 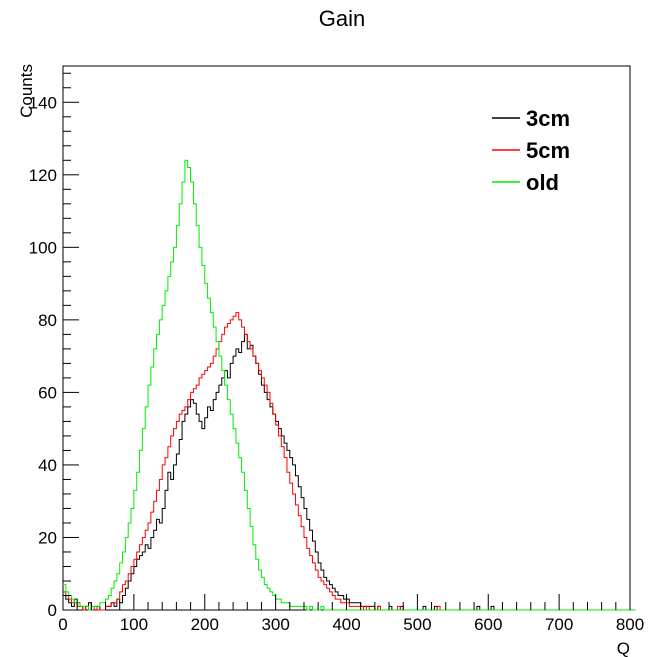 I want to click on y-tick-label: 120, so click(x=43, y=175).